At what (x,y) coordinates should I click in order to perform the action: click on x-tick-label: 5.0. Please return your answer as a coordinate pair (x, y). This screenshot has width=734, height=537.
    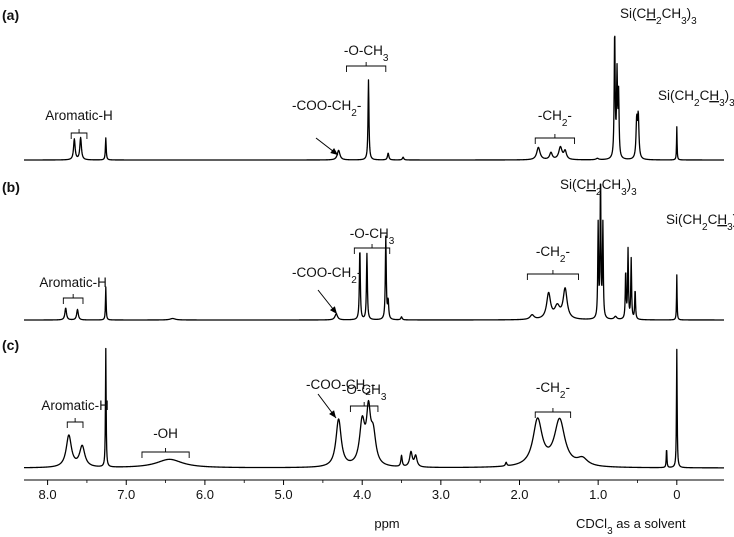
    Looking at the image, I should click on (284, 494).